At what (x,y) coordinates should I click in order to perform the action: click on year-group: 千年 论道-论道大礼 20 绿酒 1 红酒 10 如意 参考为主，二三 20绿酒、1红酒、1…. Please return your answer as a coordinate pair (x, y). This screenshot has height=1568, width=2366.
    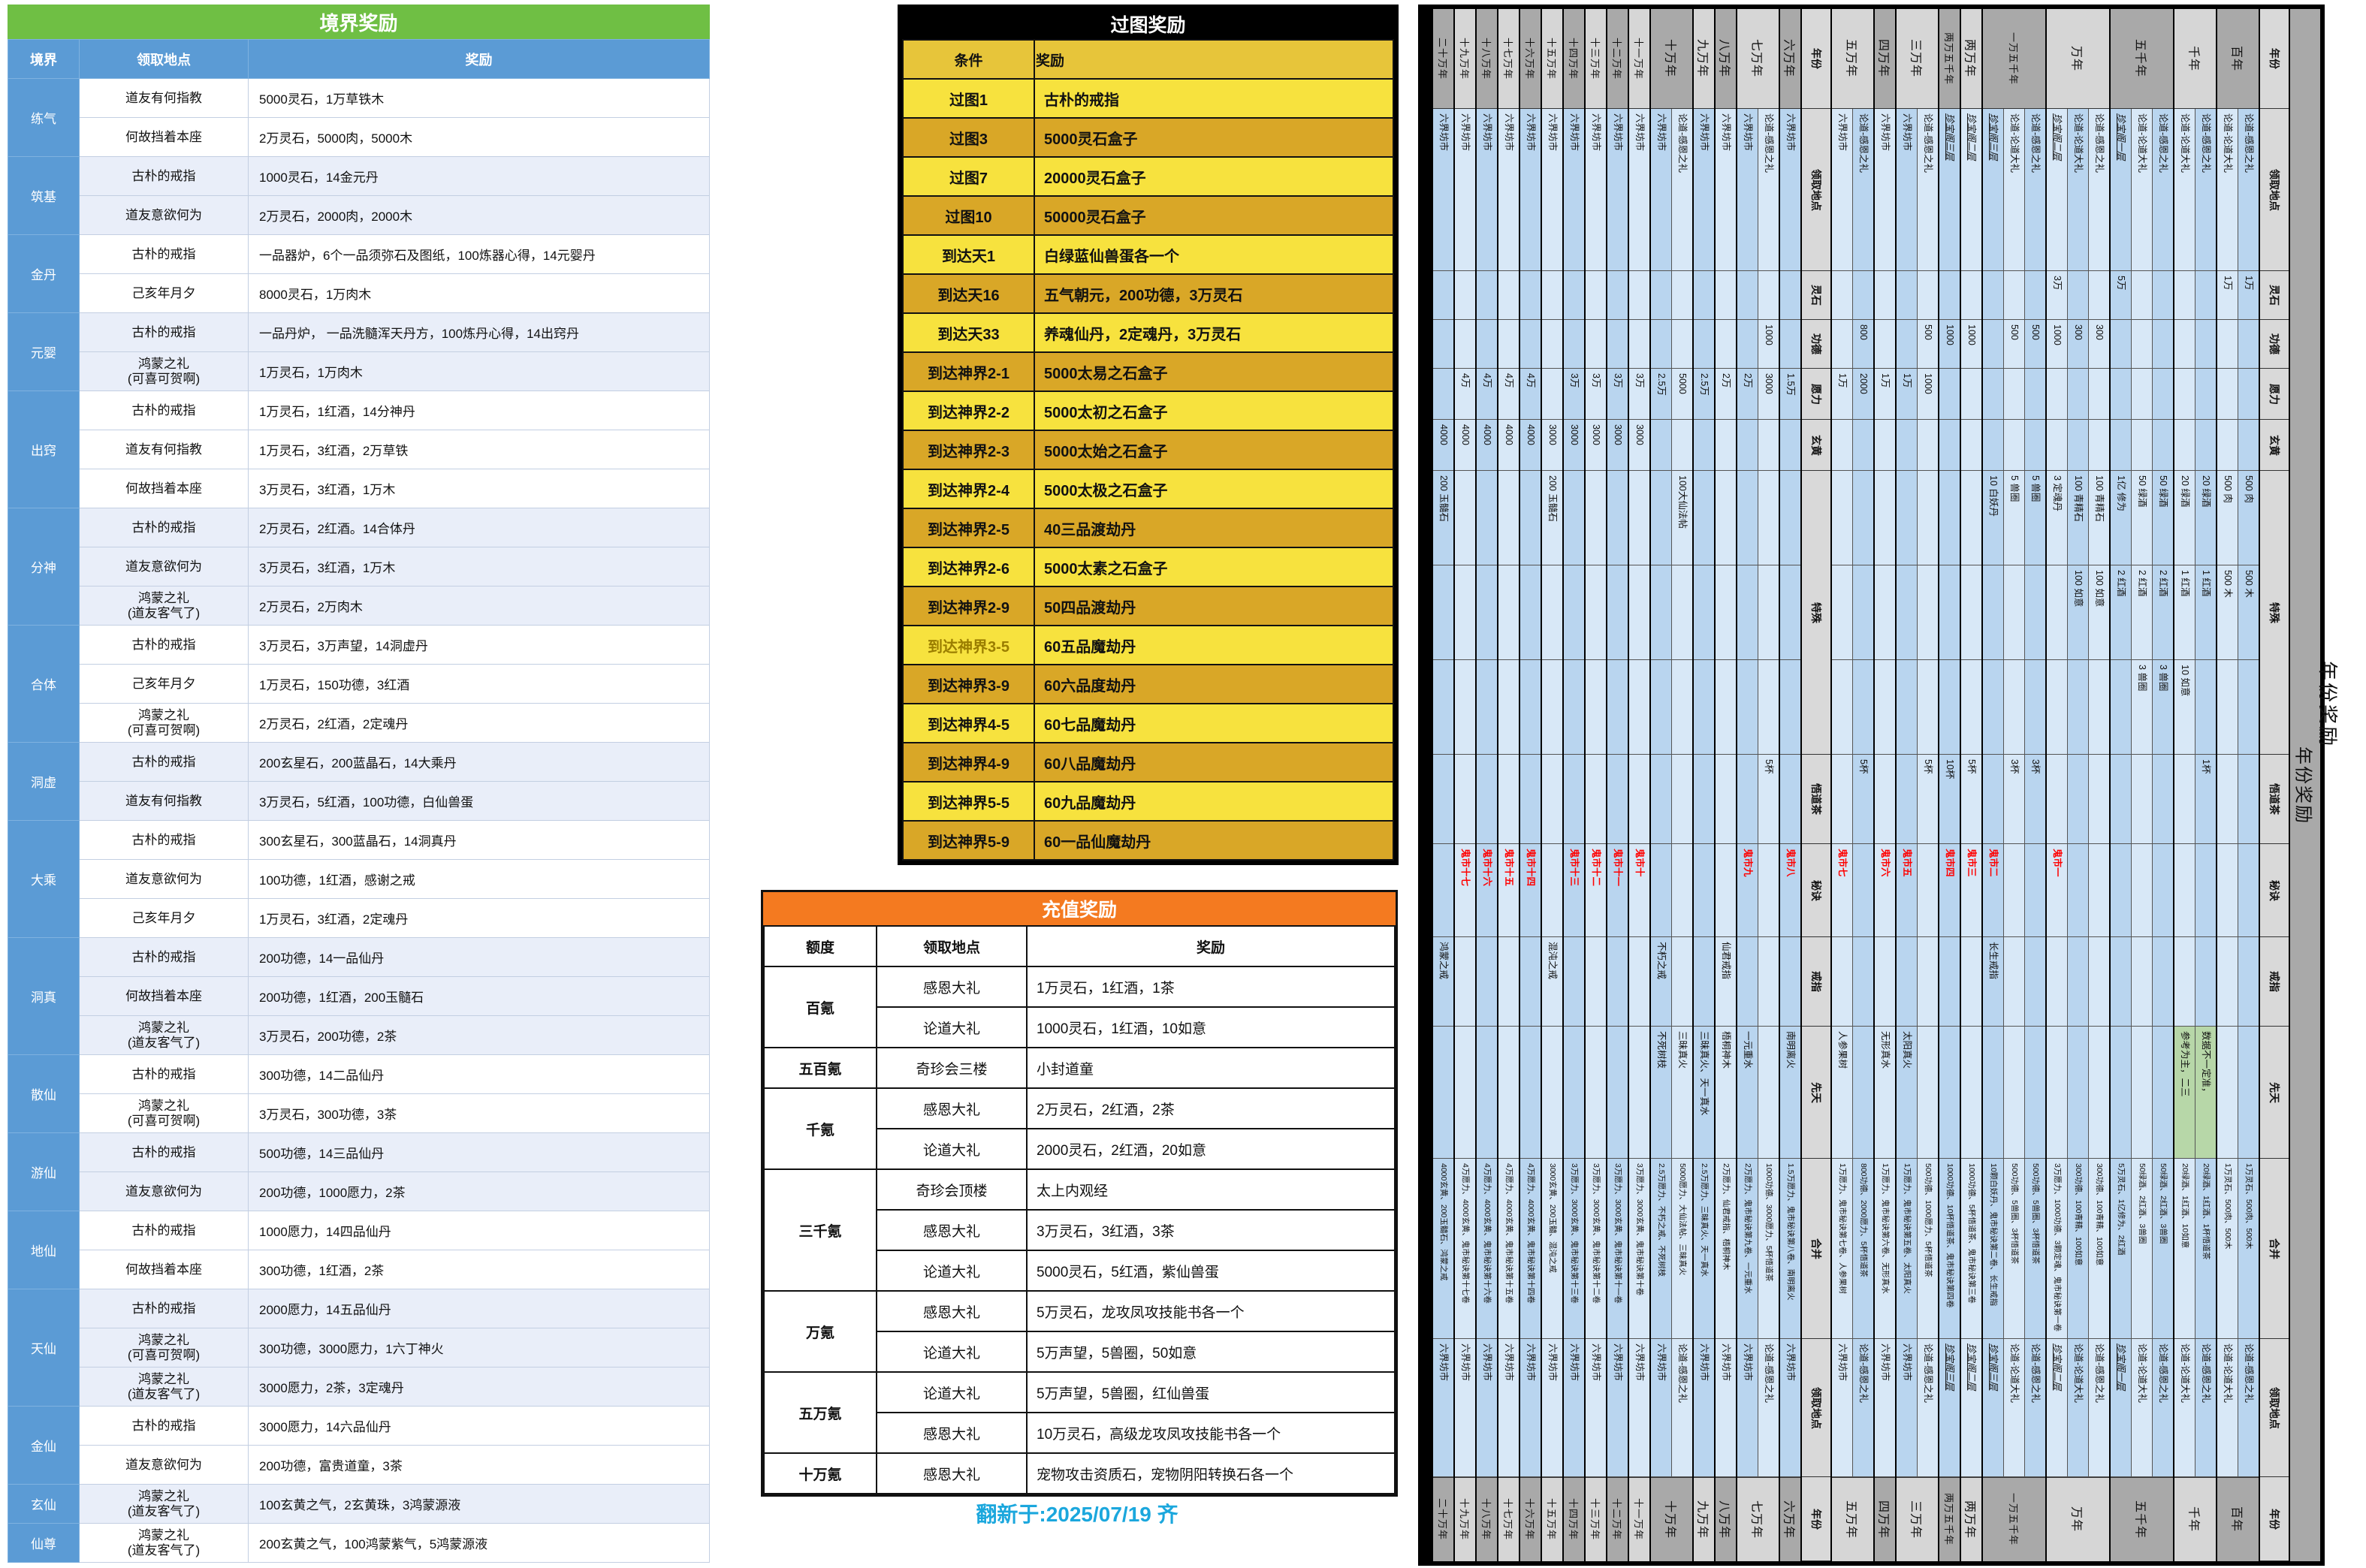
    Looking at the image, I should click on (2195, 785).